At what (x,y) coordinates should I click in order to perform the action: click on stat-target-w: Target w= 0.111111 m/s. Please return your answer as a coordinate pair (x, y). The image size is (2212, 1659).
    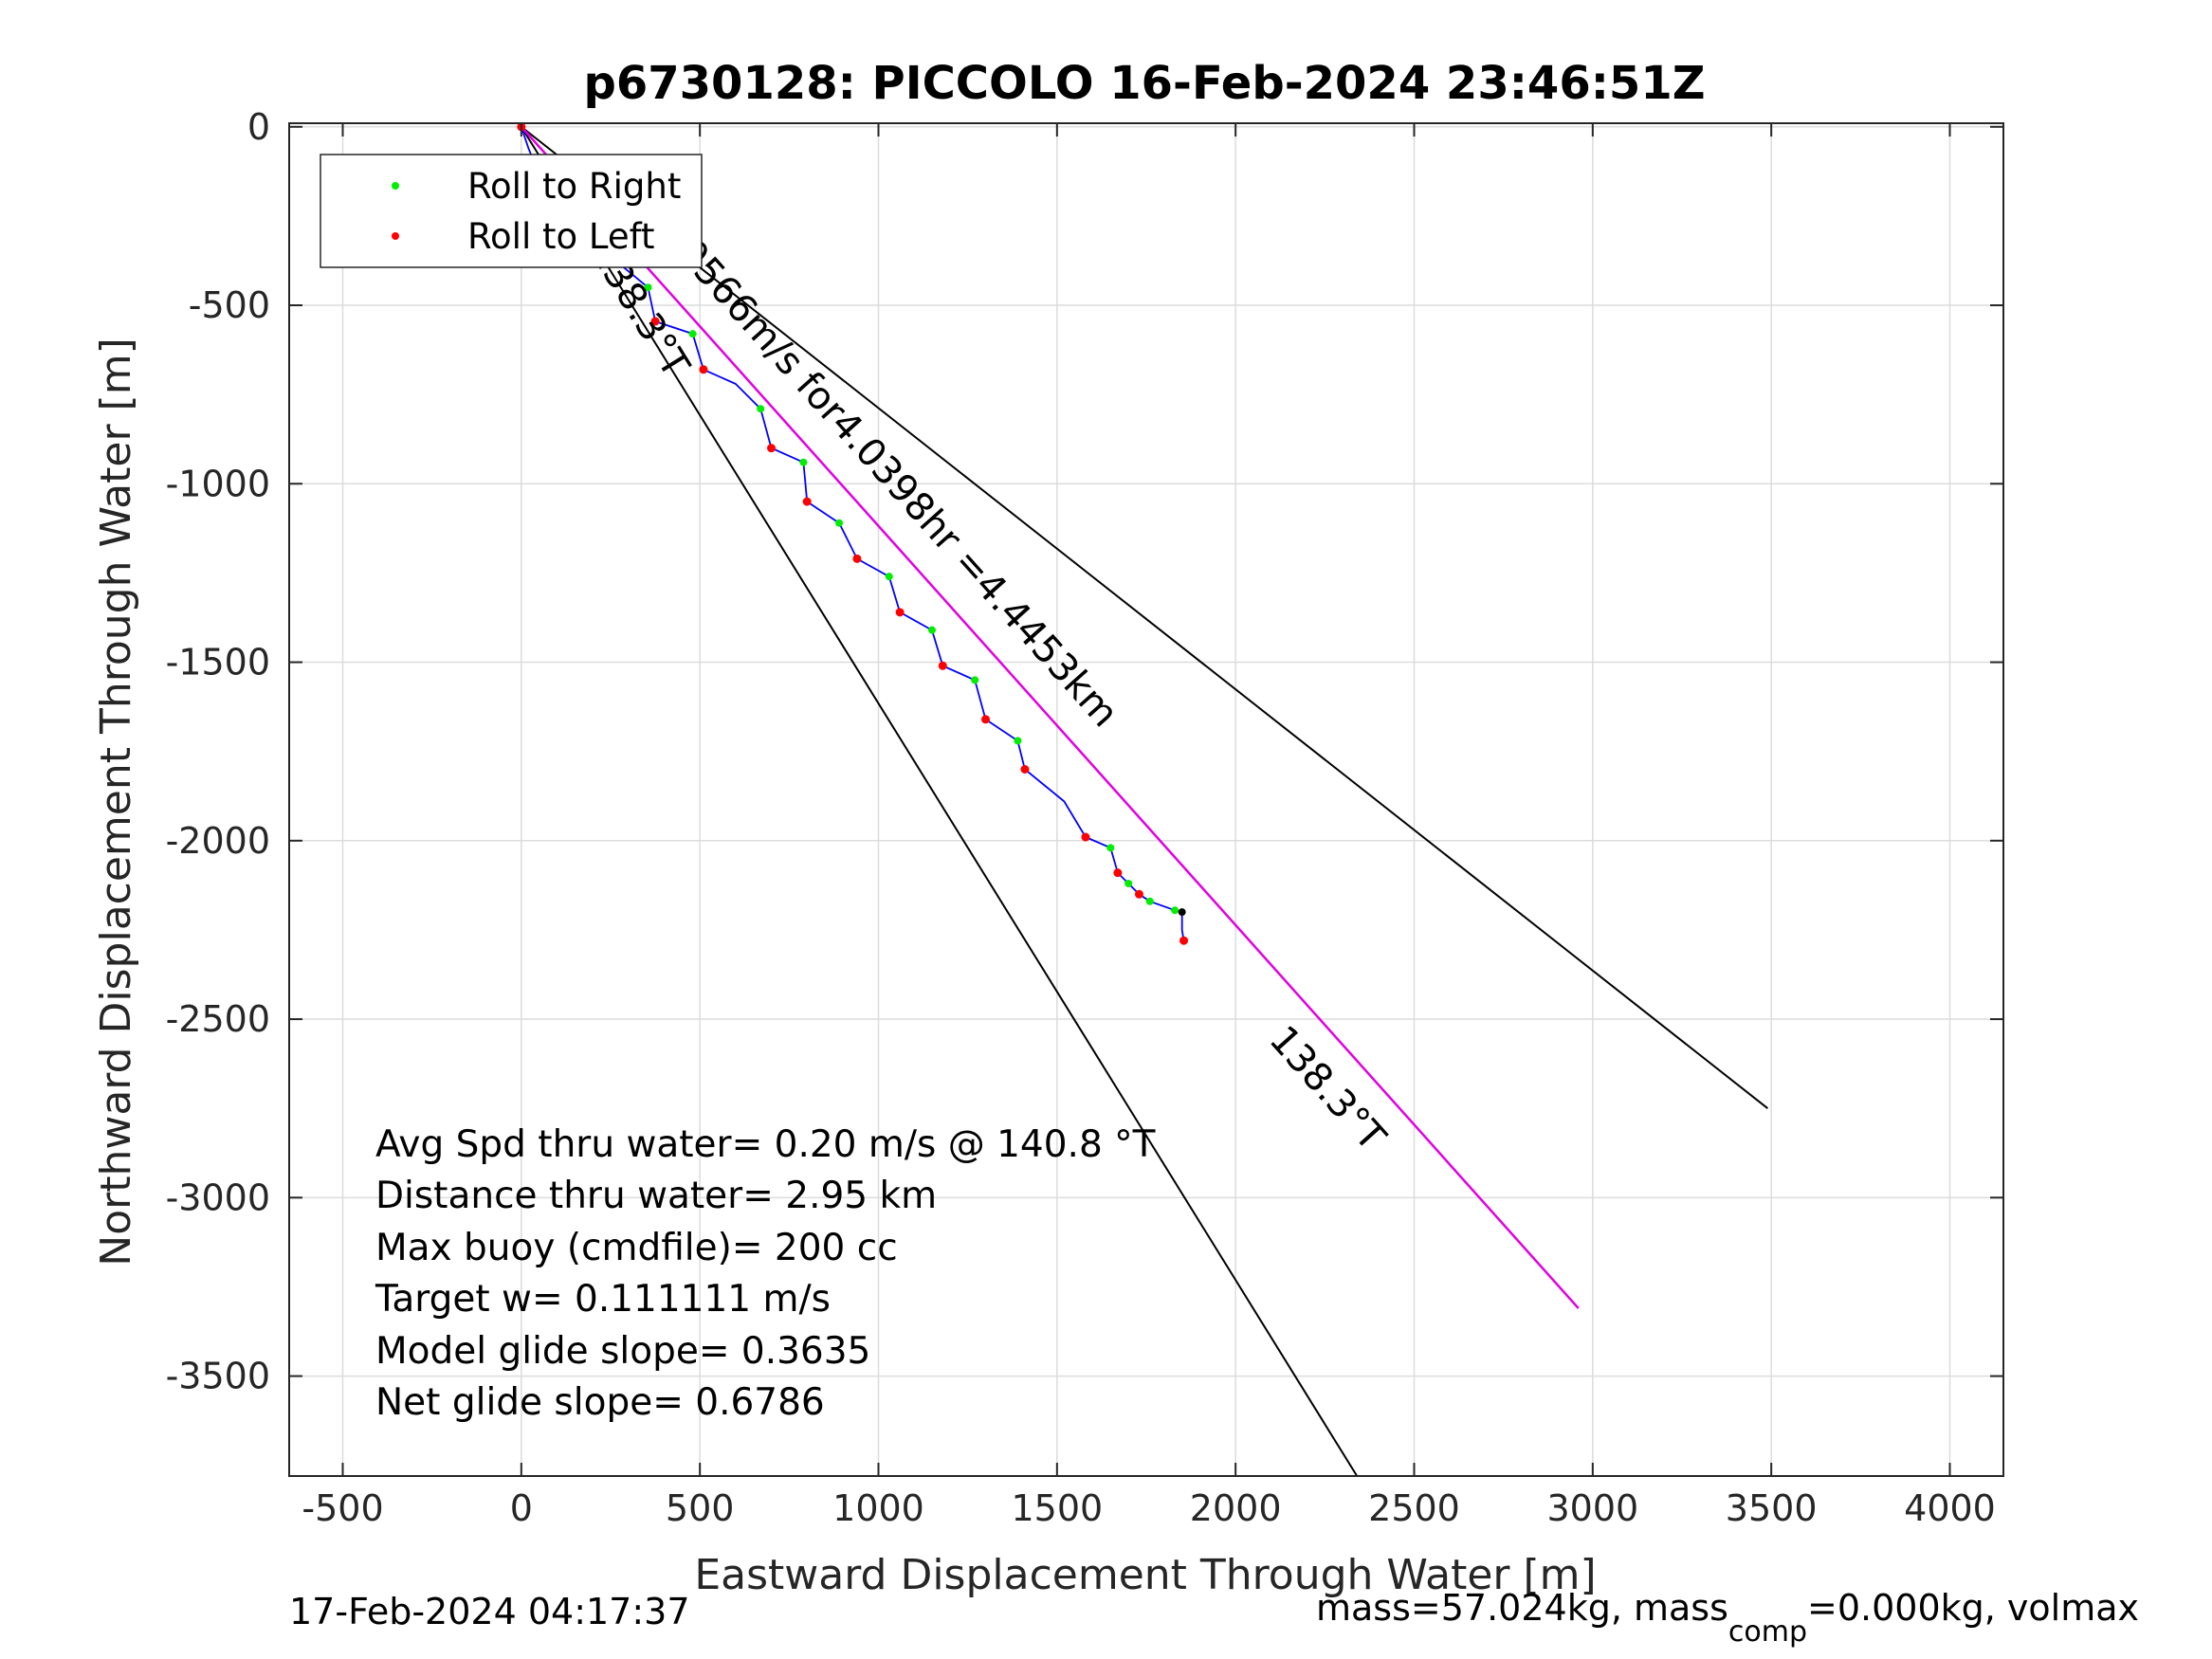
    Looking at the image, I should click on (603, 1299).